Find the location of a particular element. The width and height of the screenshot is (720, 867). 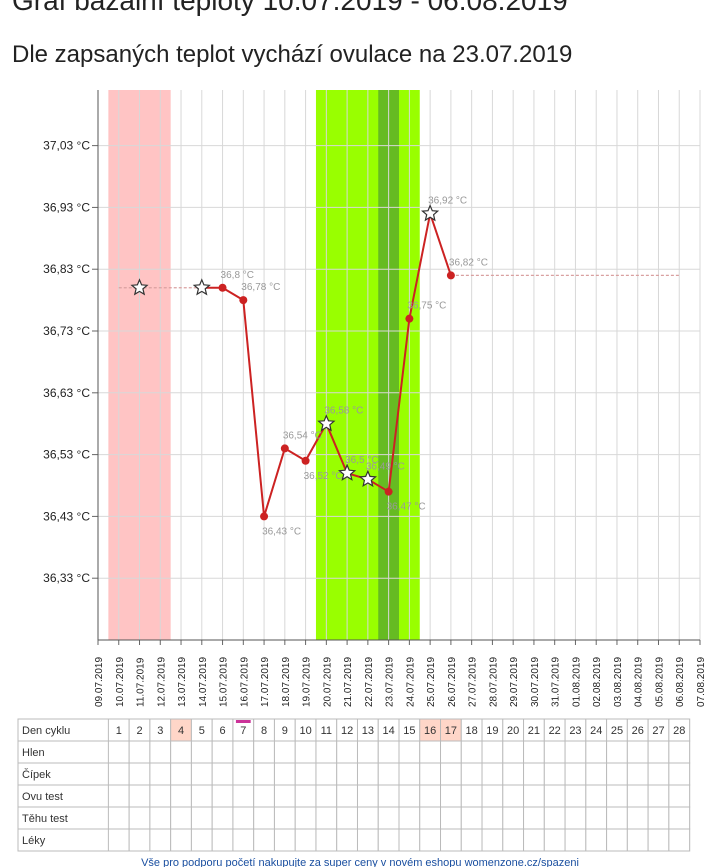

x-tick-label: 22.07.2019 is located at coordinates (369, 682).